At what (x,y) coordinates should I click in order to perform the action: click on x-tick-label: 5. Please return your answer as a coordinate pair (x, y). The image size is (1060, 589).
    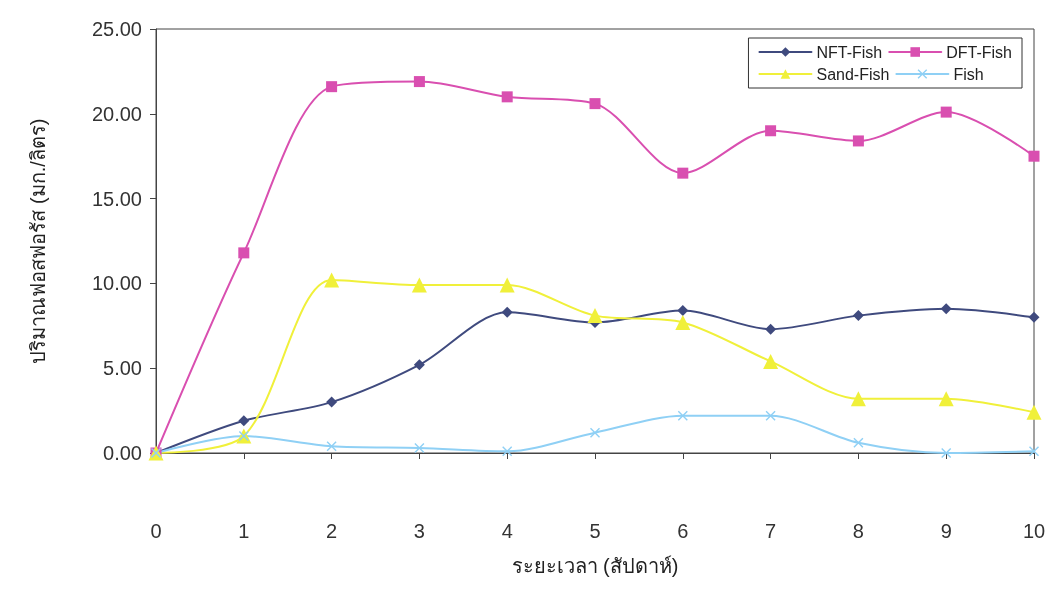
    Looking at the image, I should click on (595, 531).